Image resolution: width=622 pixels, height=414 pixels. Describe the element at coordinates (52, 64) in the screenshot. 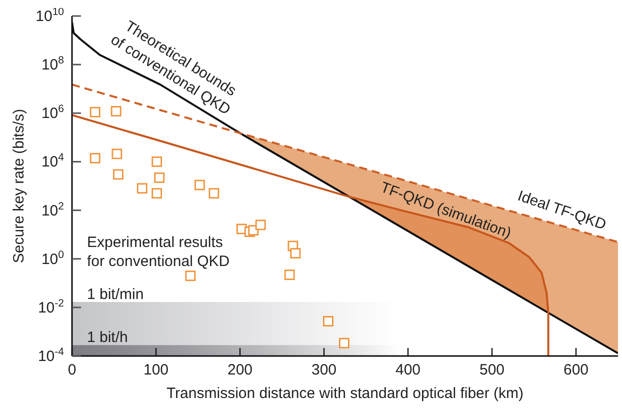

I see `y-tick-label: 10$^{8}$` at that location.